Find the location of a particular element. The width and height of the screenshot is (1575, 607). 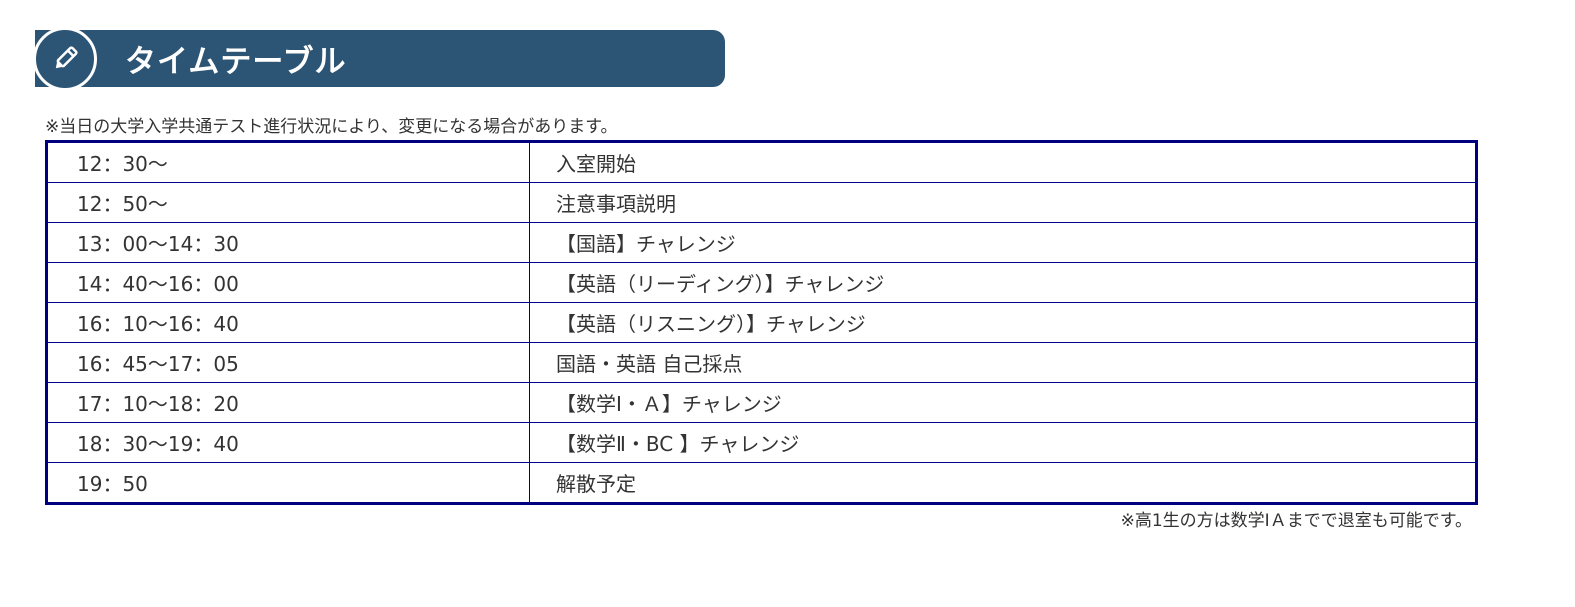

time-cell: 18：30～19：40 is located at coordinates (288, 442).